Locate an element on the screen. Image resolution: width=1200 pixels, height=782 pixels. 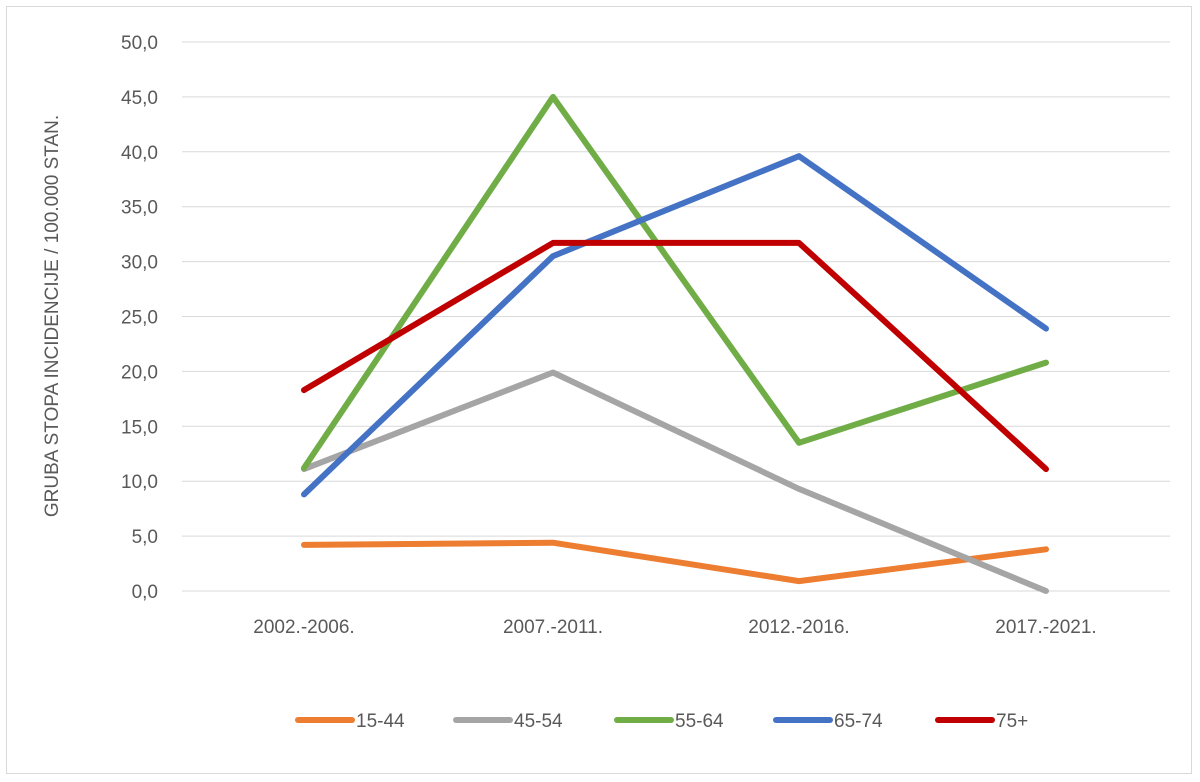
x-tick-label: 2012.-2016. is located at coordinates (798, 627).